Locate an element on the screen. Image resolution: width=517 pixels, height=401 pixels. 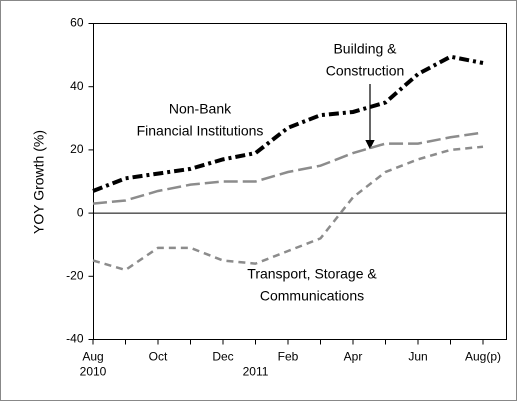
y-tick-label: 20 is located at coordinates (77, 149).